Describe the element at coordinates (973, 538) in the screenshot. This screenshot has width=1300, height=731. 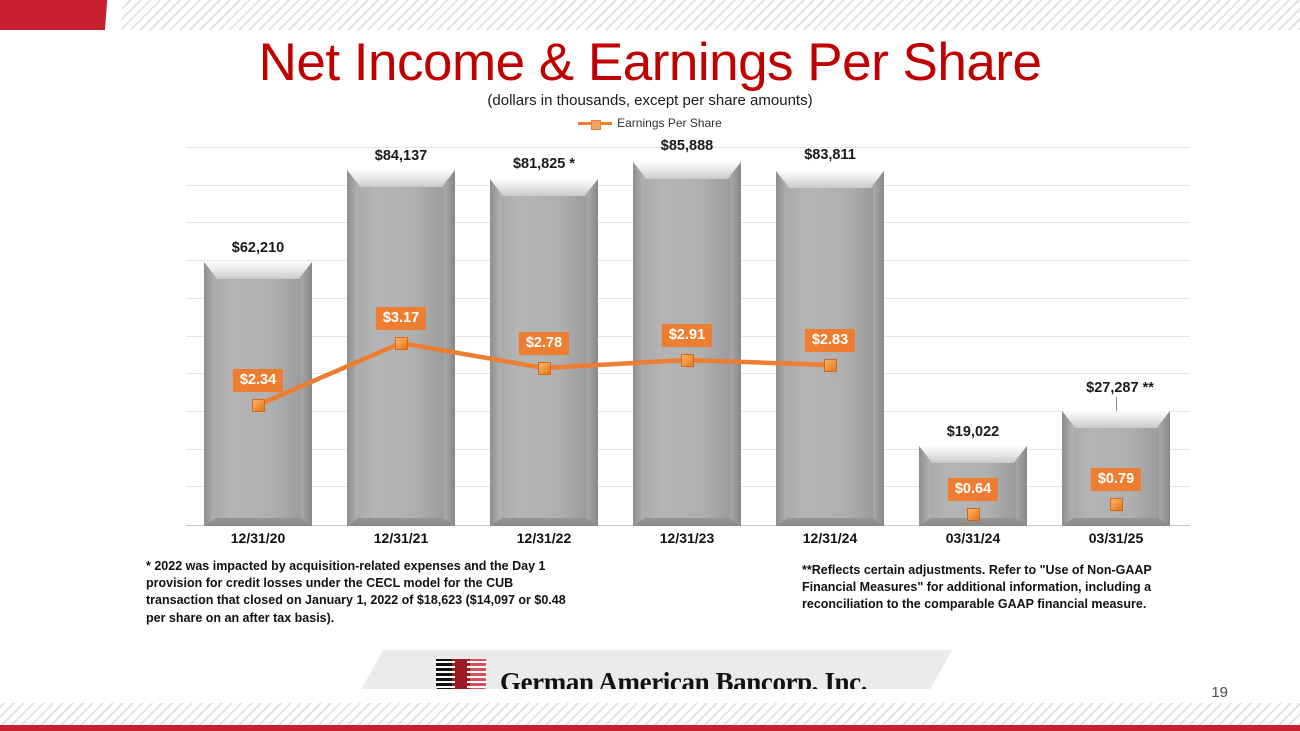
I see `category-label-5: 03/31/24` at that location.